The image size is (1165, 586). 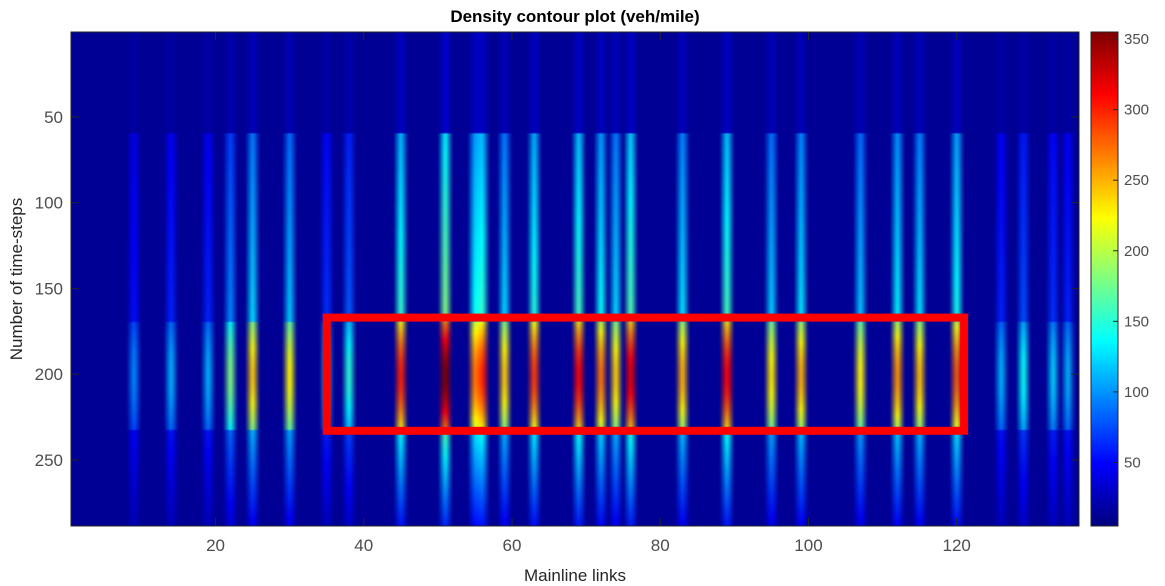 I want to click on annotation-layer, so click(x=645, y=374).